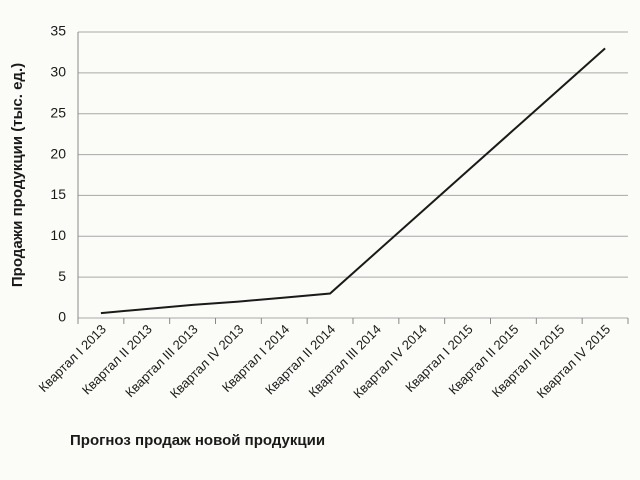  What do you see at coordinates (58, 153) in the screenshot?
I see `y-tick-label: 20` at bounding box center [58, 153].